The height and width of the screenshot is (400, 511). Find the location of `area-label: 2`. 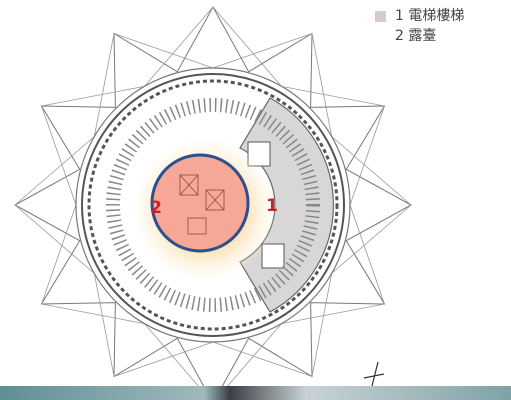

area-label: 2 is located at coordinates (156, 208).